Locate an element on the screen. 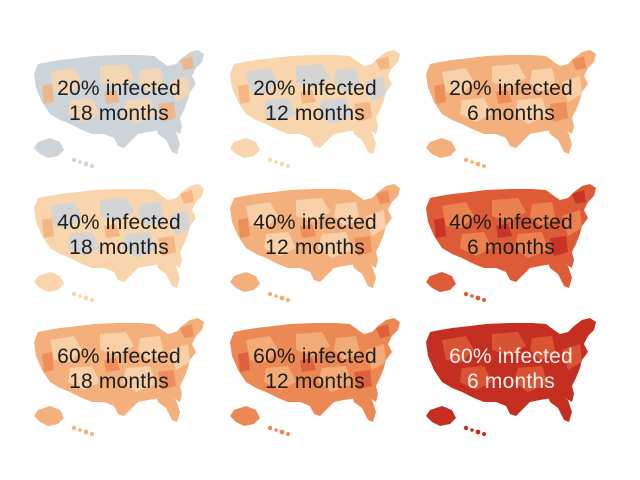  map-cell-60pct-6mo: 60% infected 6 months is located at coordinates (517, 374).